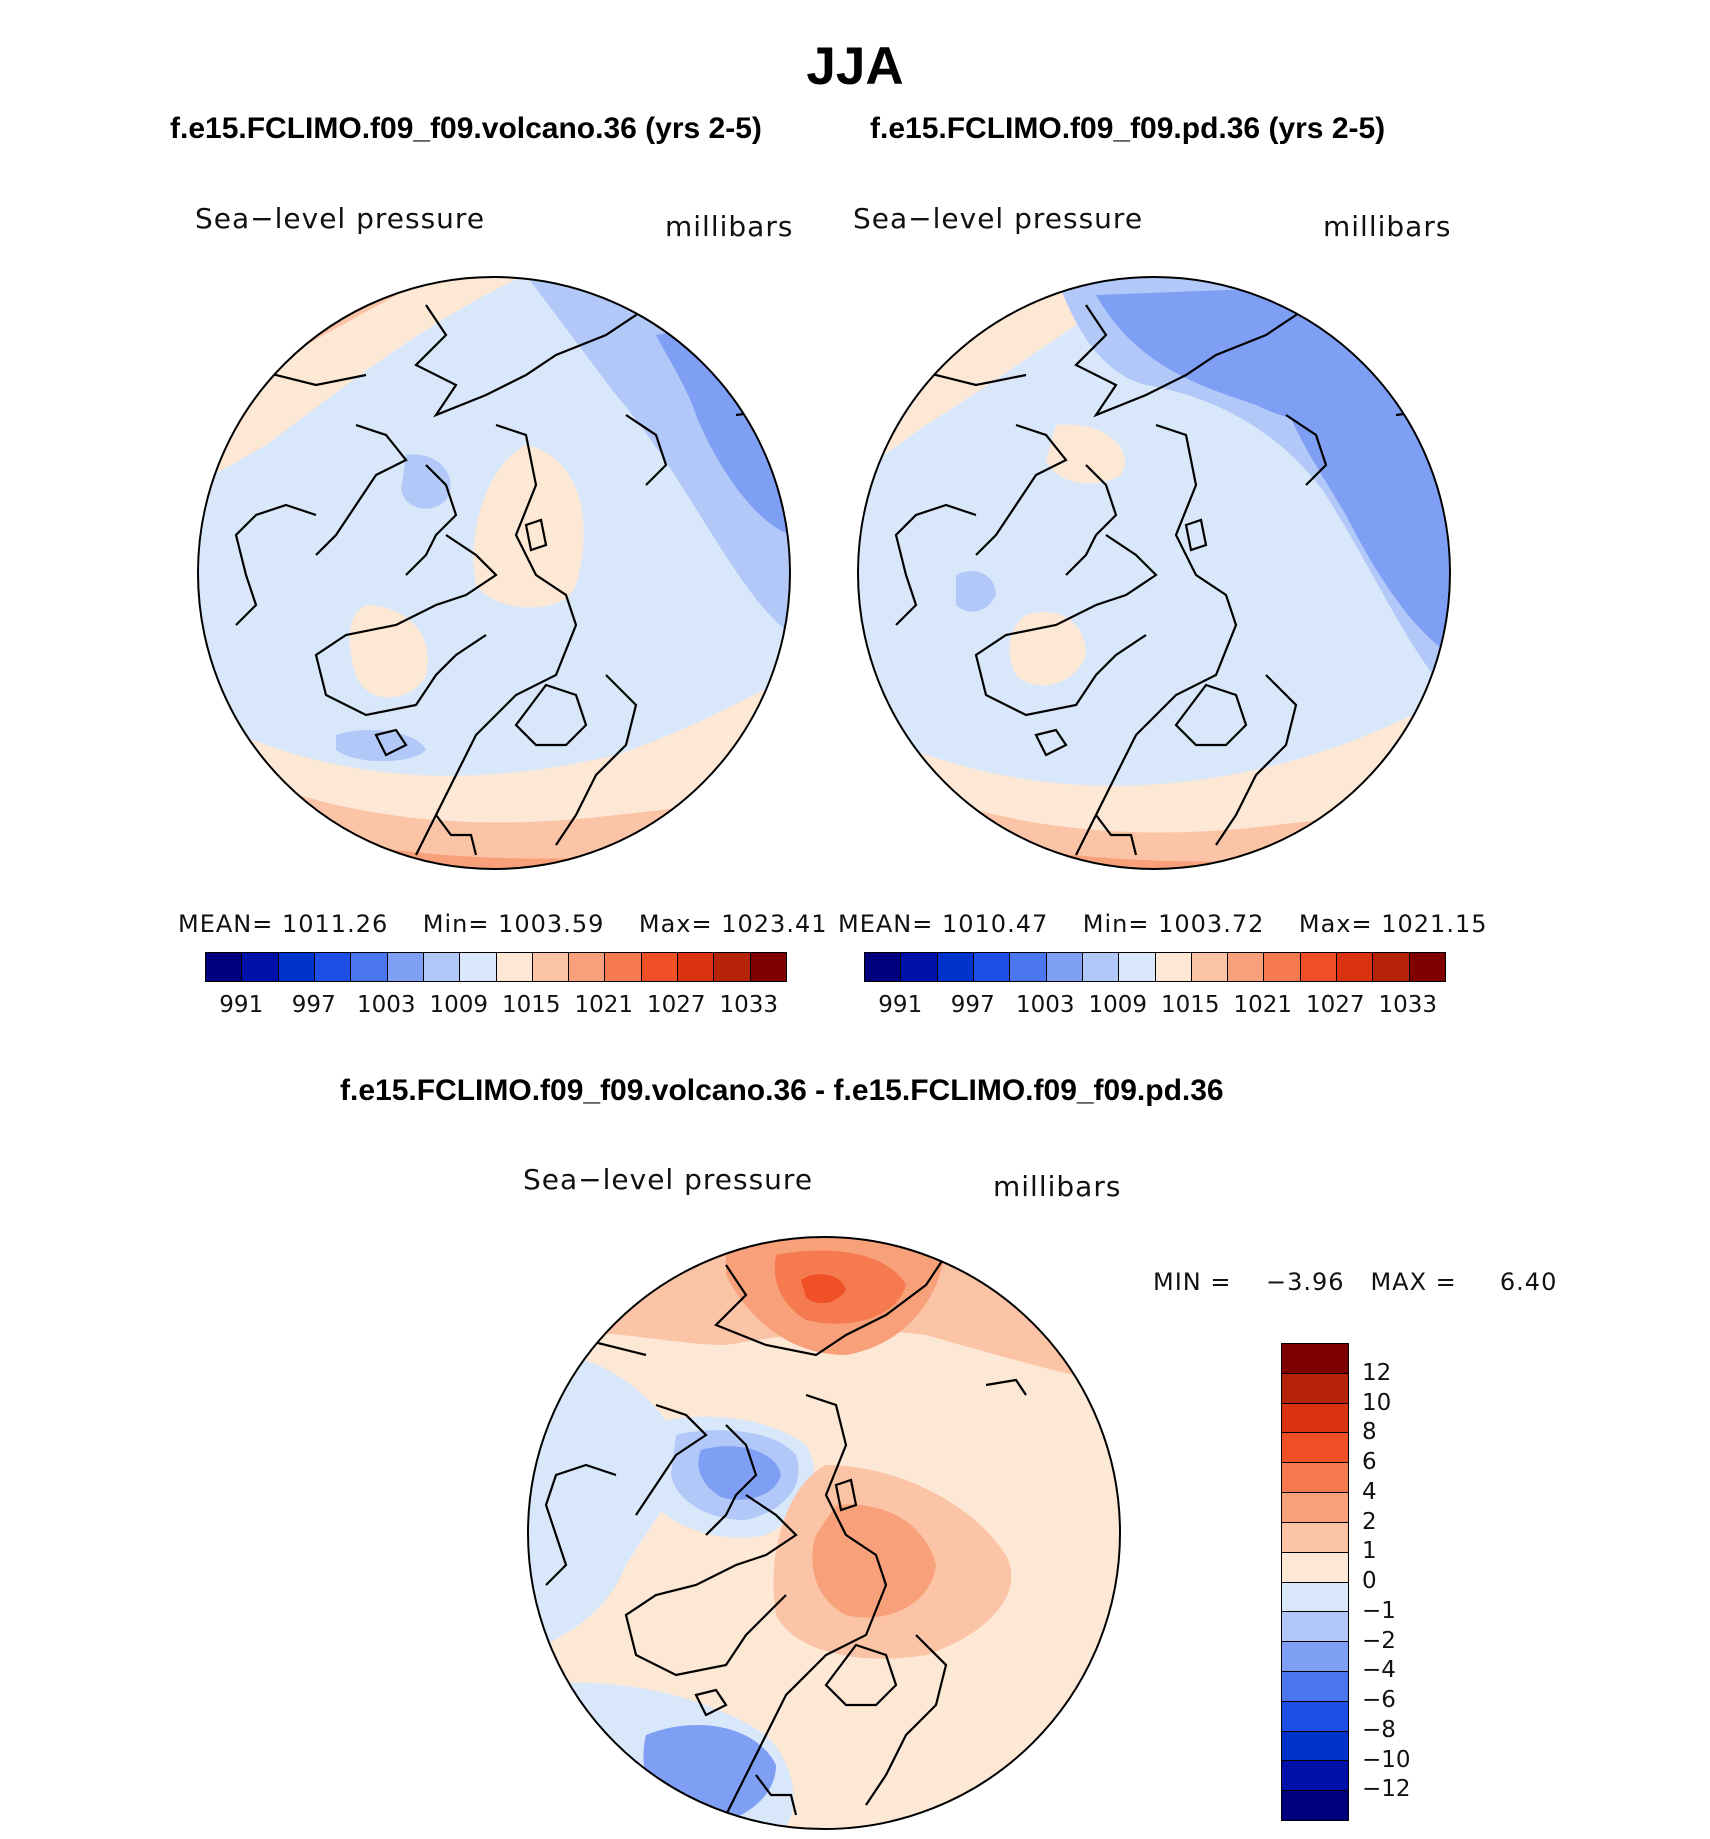  What do you see at coordinates (1408, 1005) in the screenshot?
I see `right-colorbar-tick-label: 1033` at bounding box center [1408, 1005].